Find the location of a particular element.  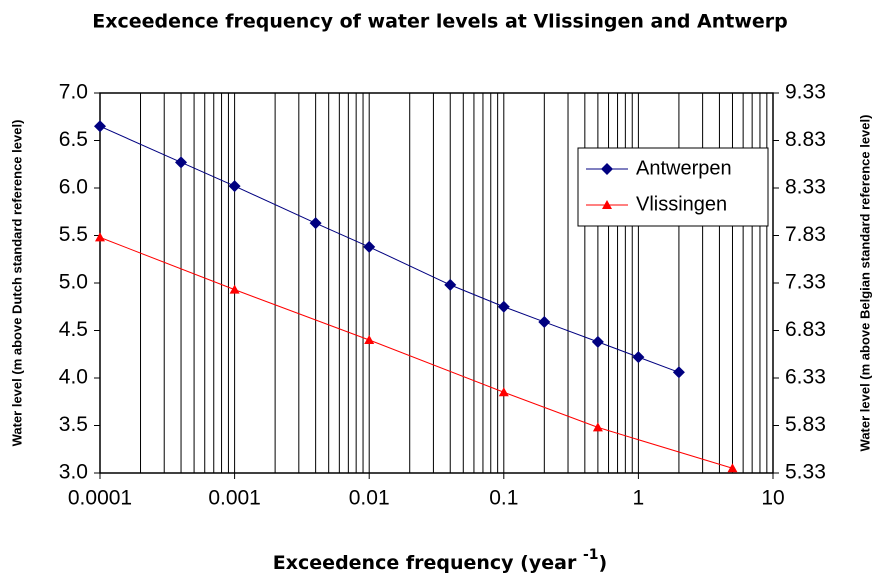

y-tick-label: 4.0 is located at coordinates (73, 377).